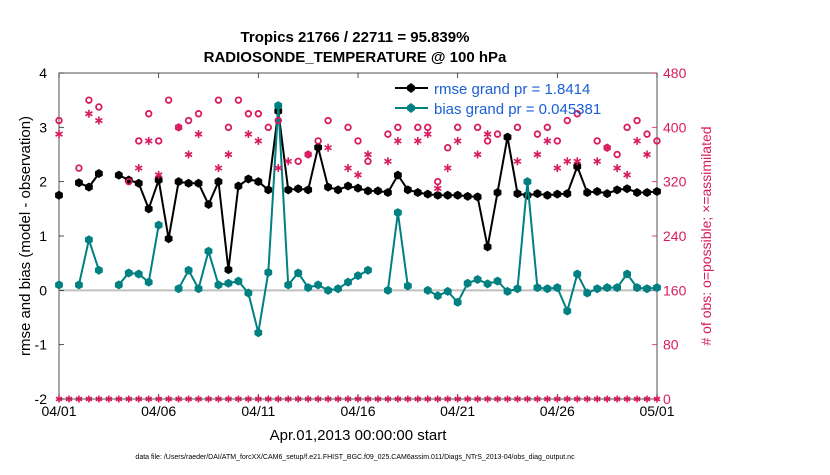 The image size is (830, 475). I want to click on y-tick-label-right: 160, so click(675, 290).